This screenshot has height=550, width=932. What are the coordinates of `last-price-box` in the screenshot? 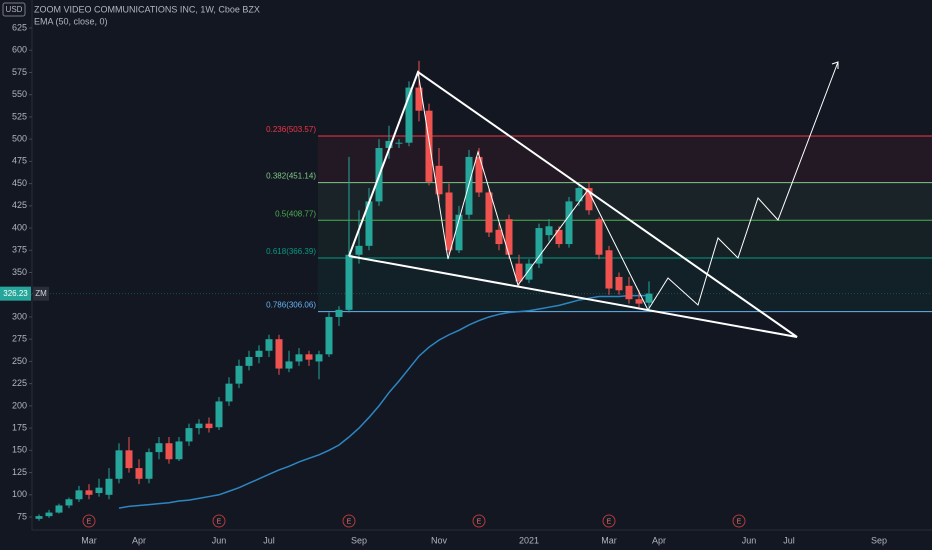 It's located at (15, 293).